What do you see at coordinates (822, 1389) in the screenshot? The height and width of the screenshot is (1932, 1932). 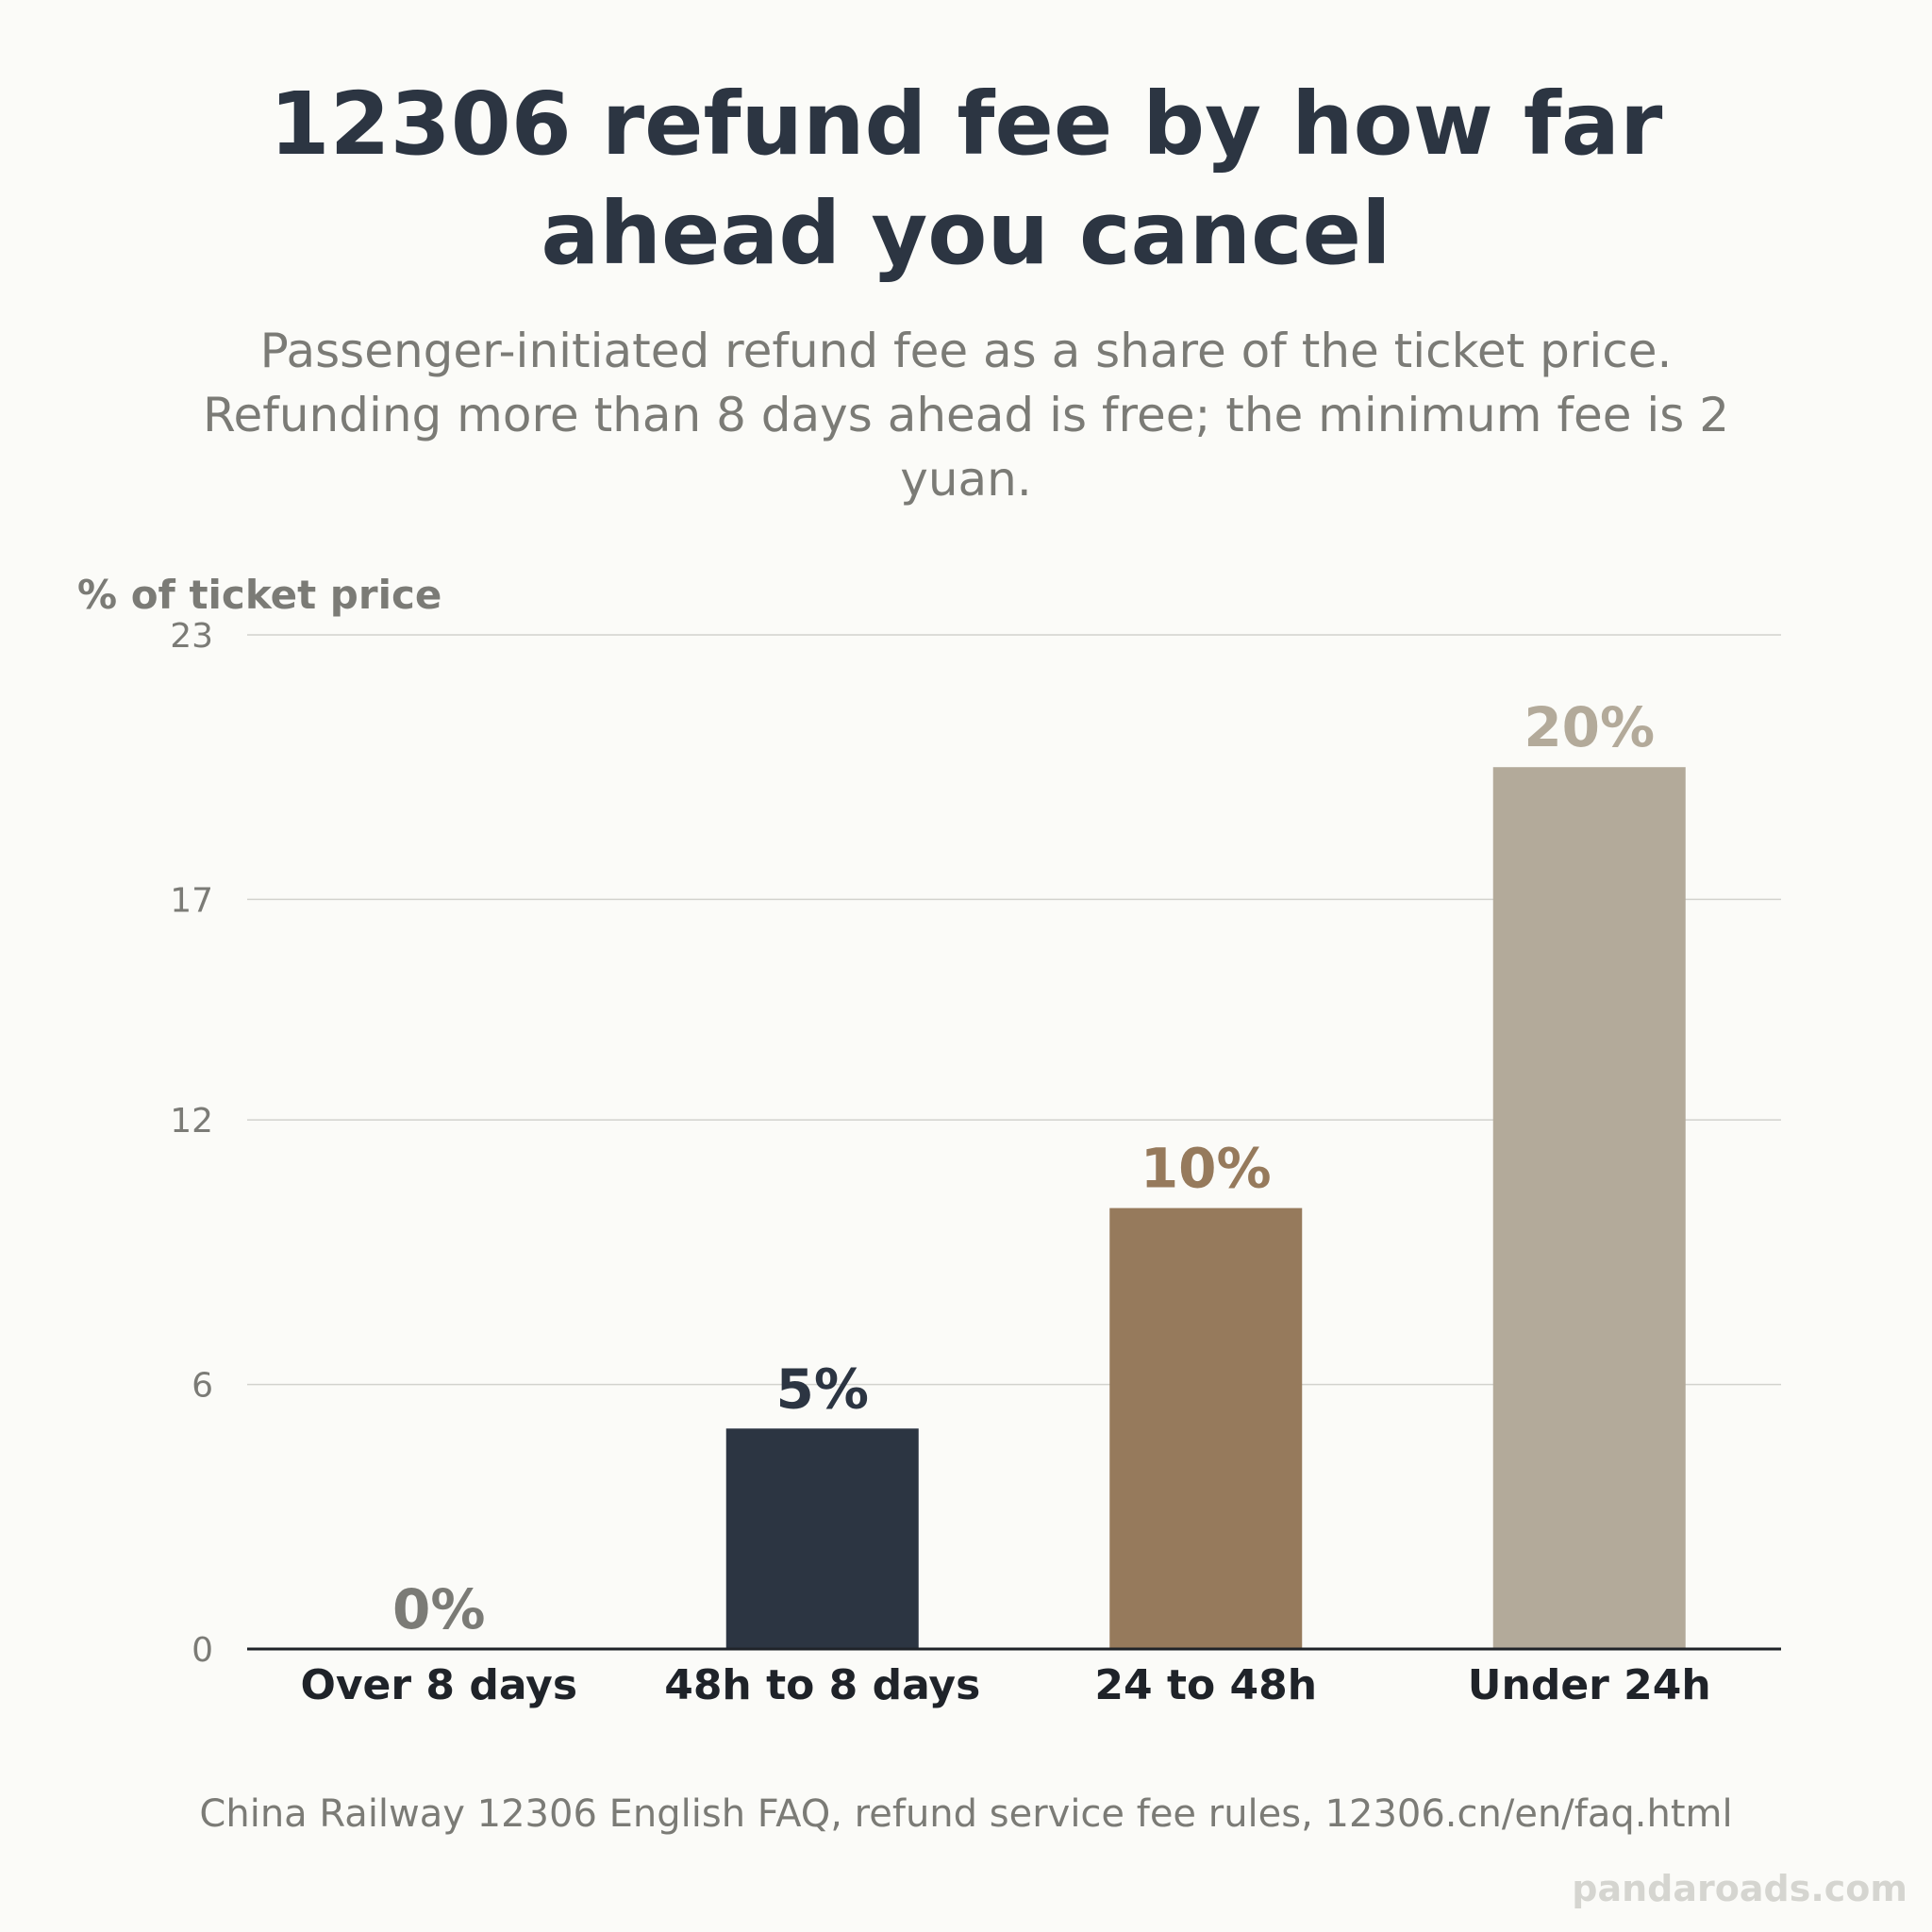 I see `value-label: 5%` at bounding box center [822, 1389].